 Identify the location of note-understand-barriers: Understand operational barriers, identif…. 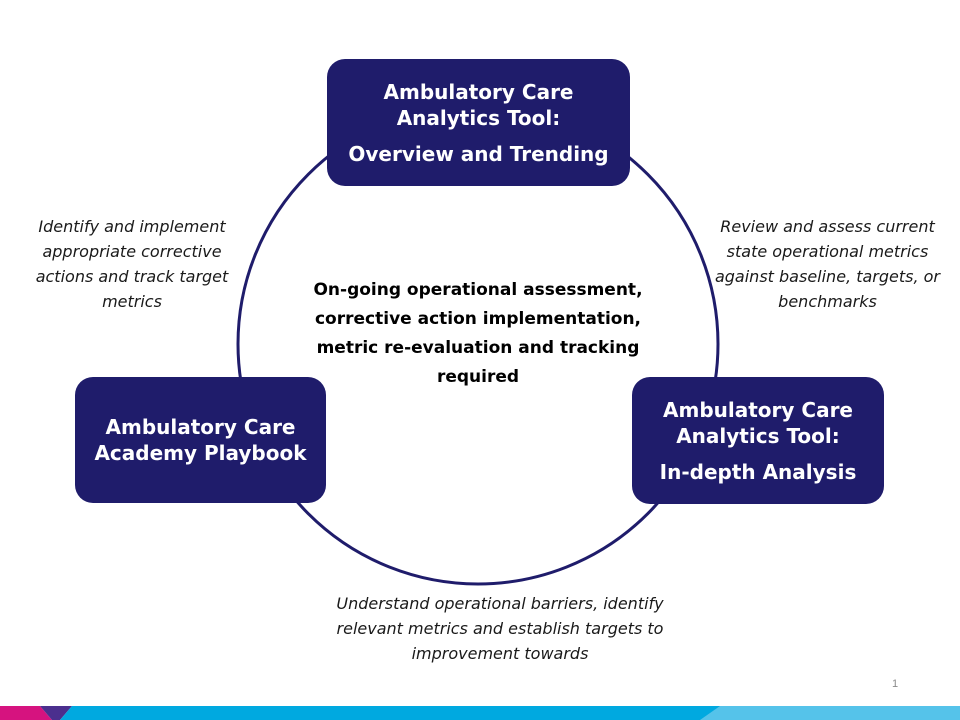
(500, 628).